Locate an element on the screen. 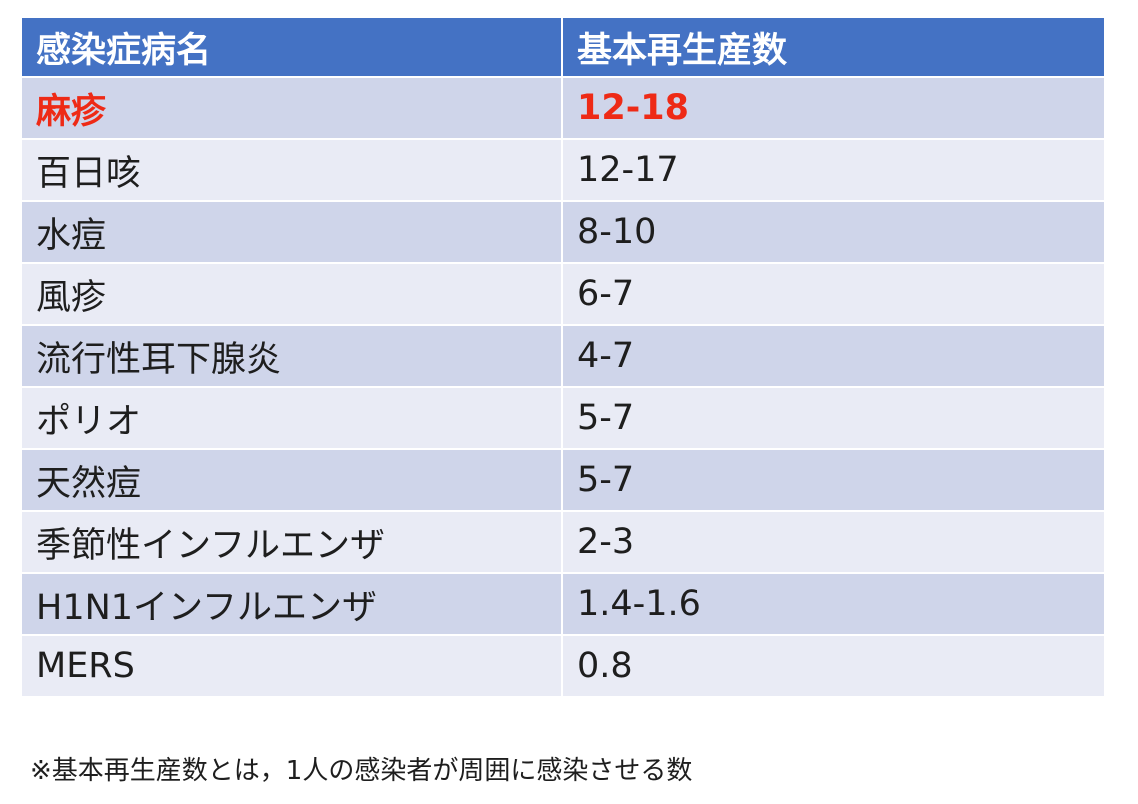  table-row: 天然痘 5-7 is located at coordinates (563, 480).